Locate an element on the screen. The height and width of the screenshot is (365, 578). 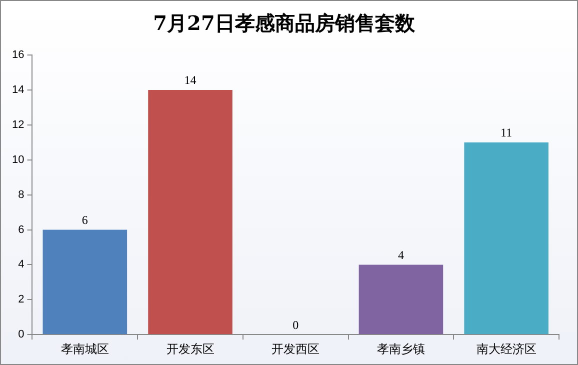
chart-title: 7月27日孝感商品房销售套数 is located at coordinates (284, 23).